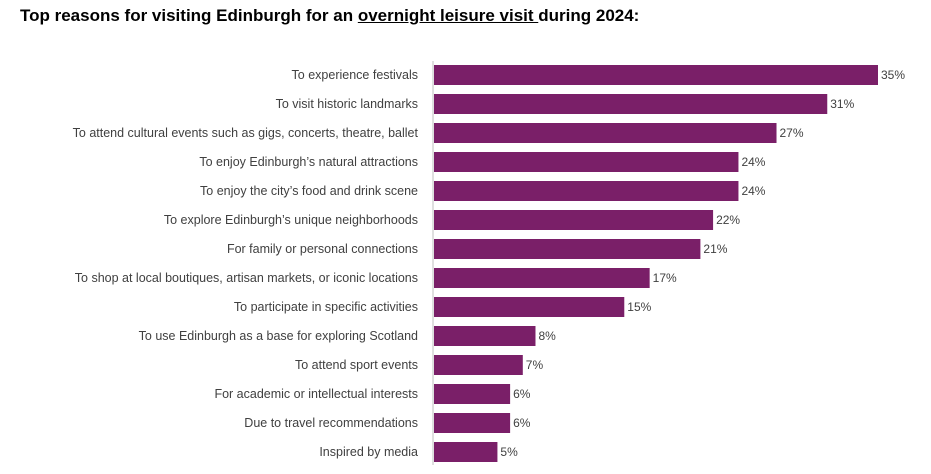  What do you see at coordinates (792, 133) in the screenshot?
I see `value-label: 27%` at bounding box center [792, 133].